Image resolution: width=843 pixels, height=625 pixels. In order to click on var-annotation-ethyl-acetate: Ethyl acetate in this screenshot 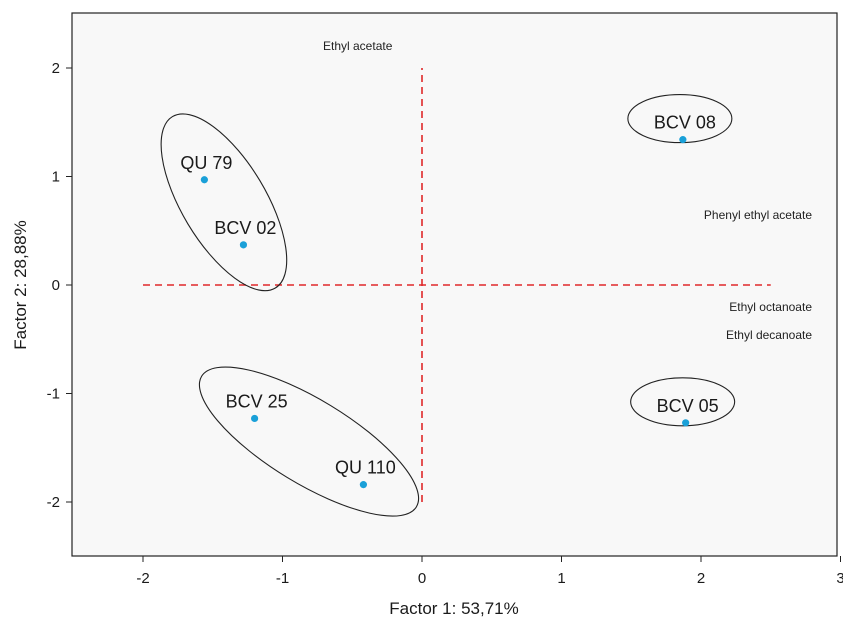, I will do `click(358, 46)`.